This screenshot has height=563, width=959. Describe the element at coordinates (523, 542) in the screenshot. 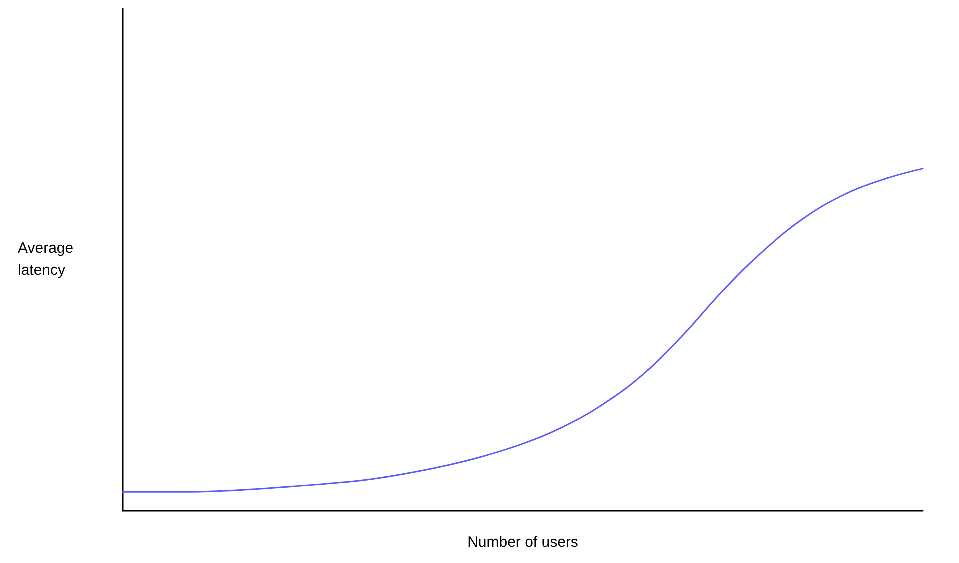

I see `x-axis-title: Number of users` at that location.